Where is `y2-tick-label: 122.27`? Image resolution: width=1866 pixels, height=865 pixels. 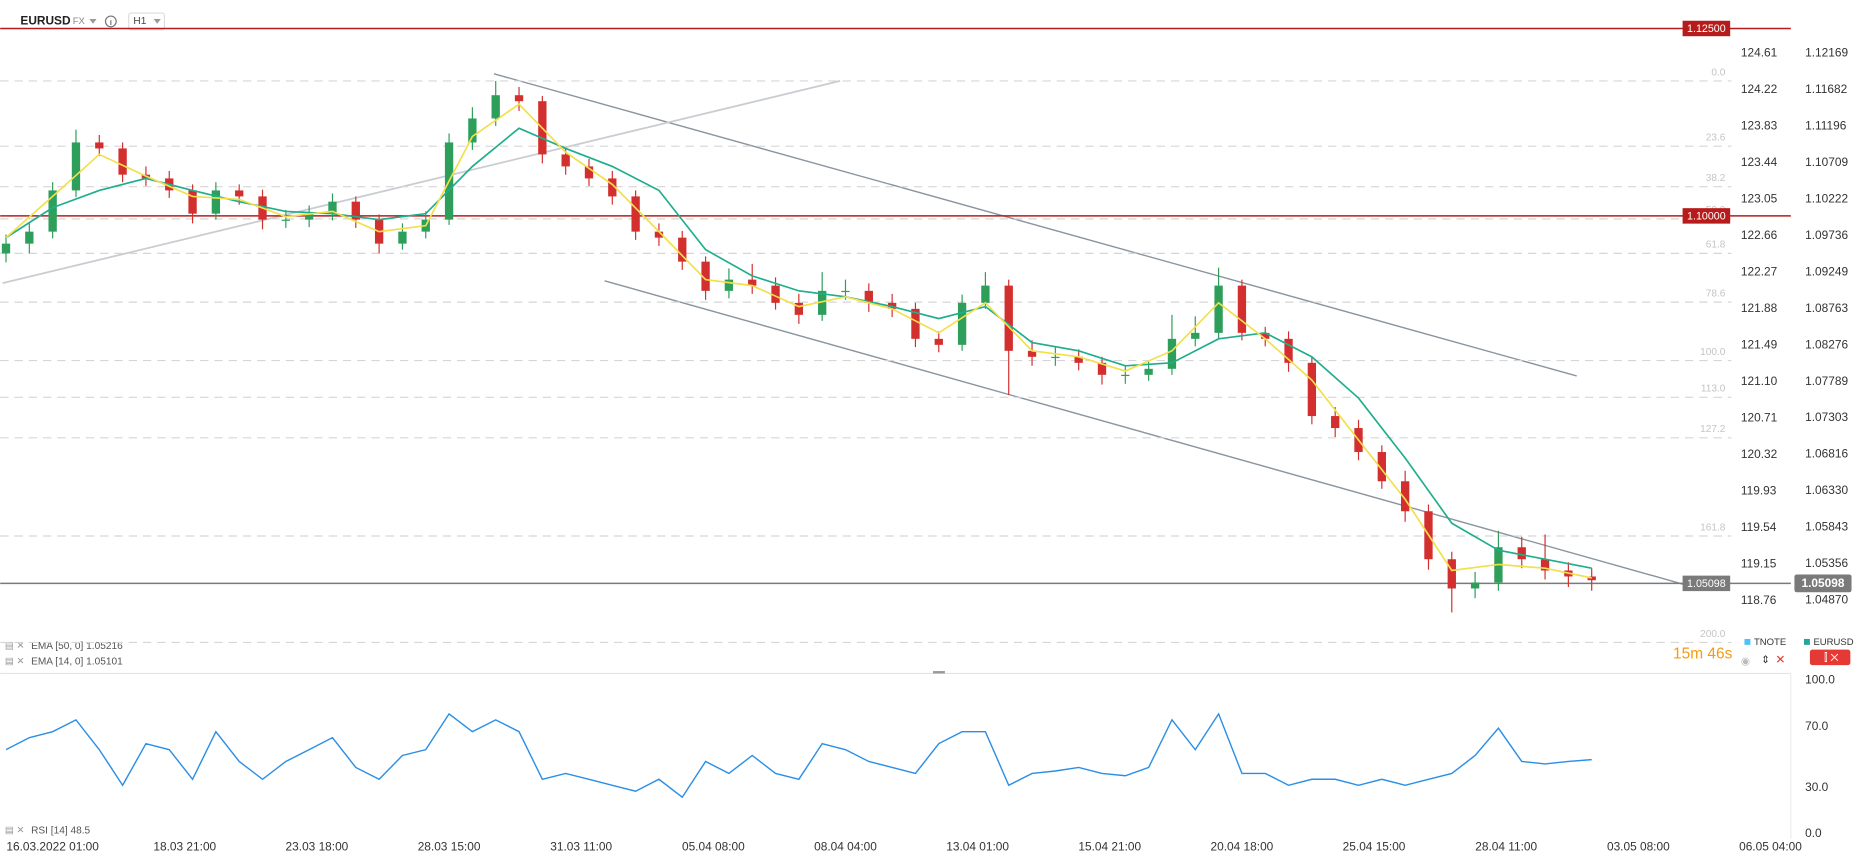
y2-tick-label: 122.27 is located at coordinates (1759, 271).